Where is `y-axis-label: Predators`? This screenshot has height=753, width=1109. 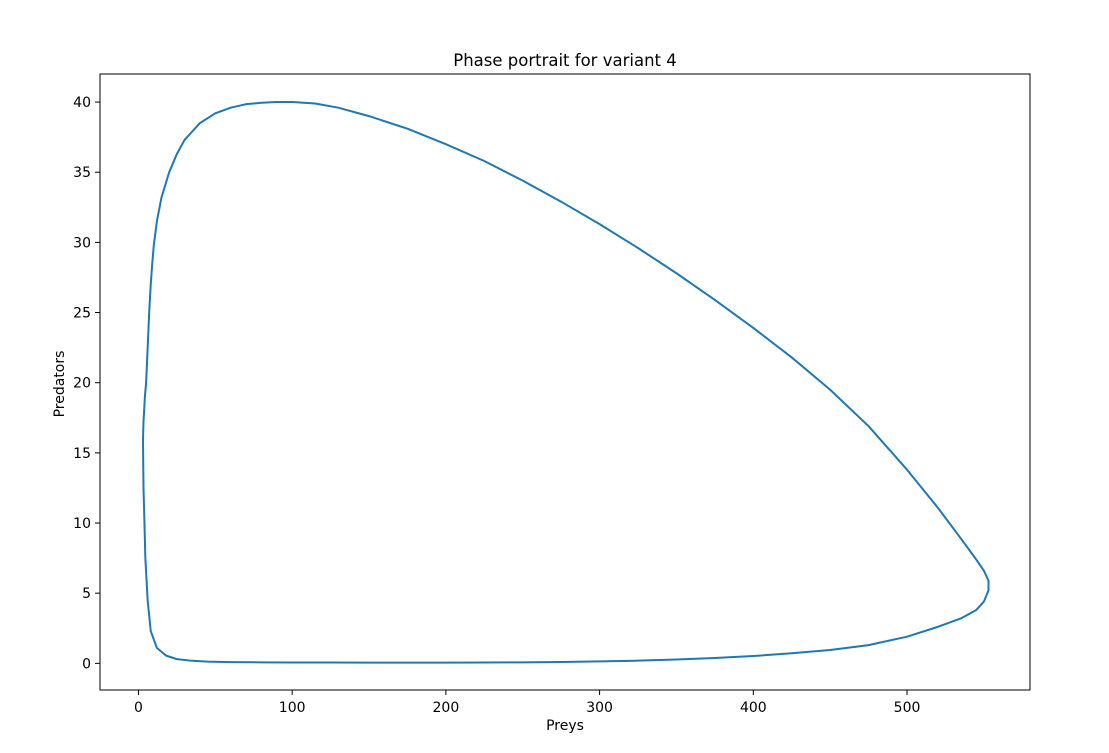
y-axis-label: Predators is located at coordinates (60, 384).